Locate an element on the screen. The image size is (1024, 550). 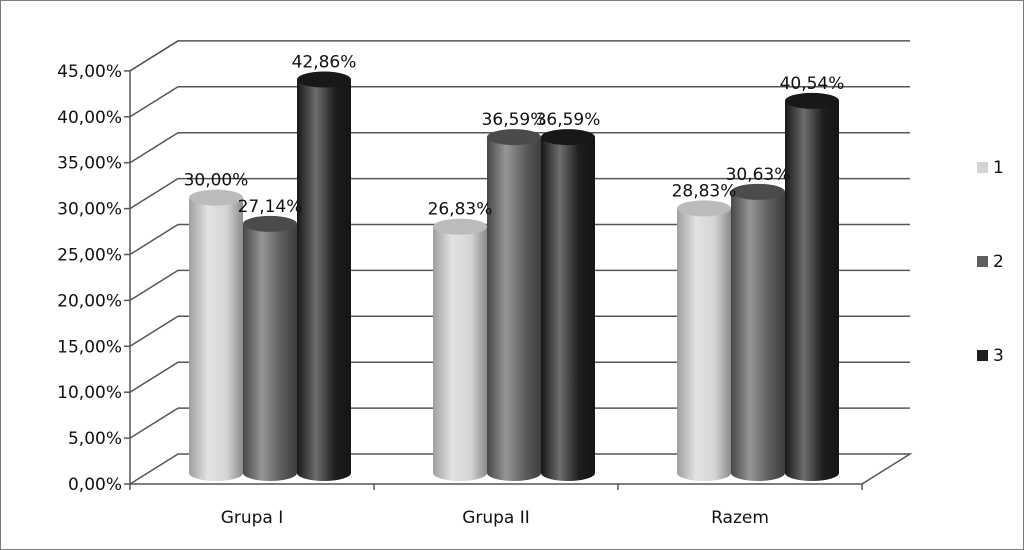
y-tick-label: 25,00% is located at coordinates (89, 256).